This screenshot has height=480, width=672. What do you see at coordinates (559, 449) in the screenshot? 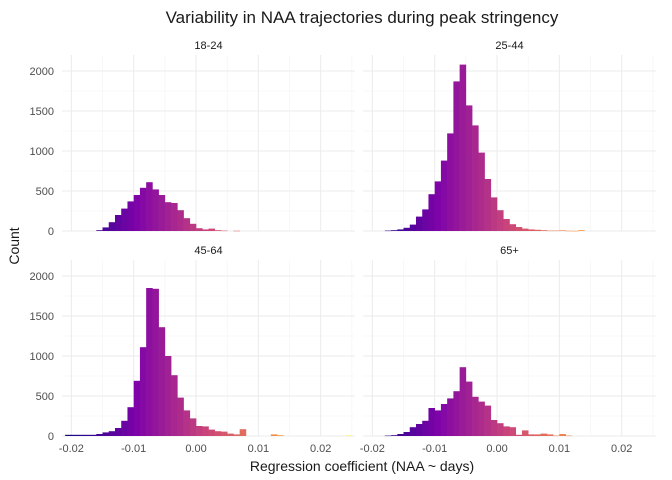
I see `x-tick-label: 0.01` at bounding box center [559, 449].